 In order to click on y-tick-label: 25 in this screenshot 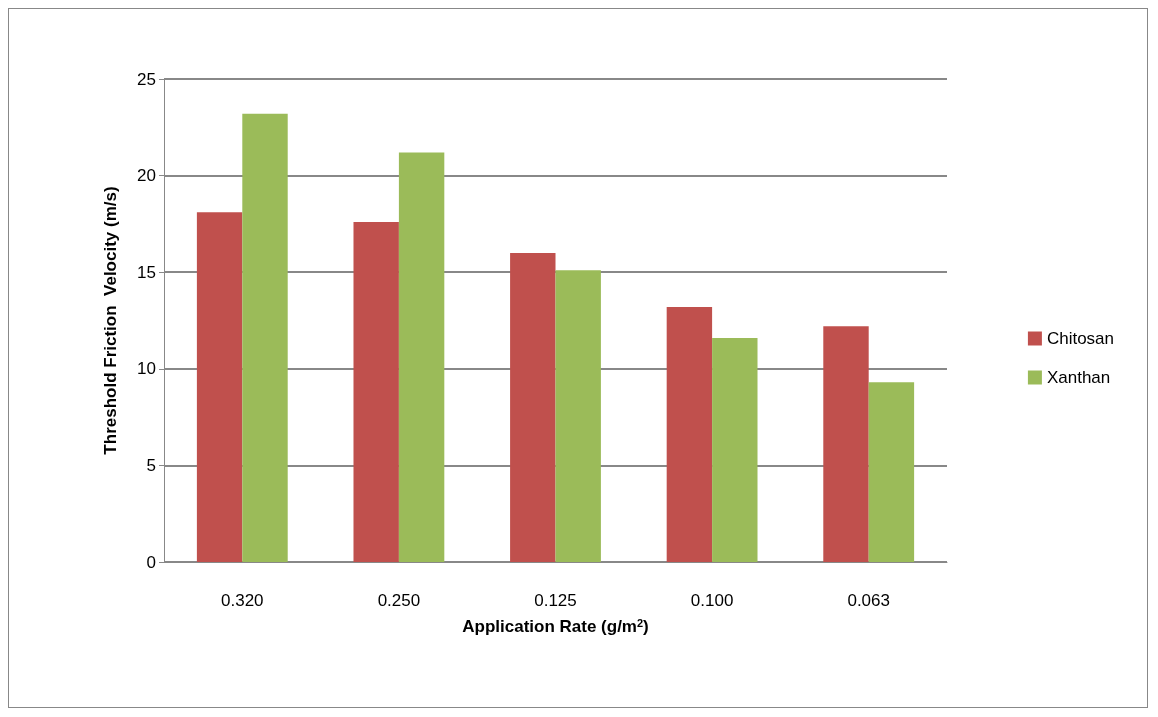, I will do `click(146, 79)`.